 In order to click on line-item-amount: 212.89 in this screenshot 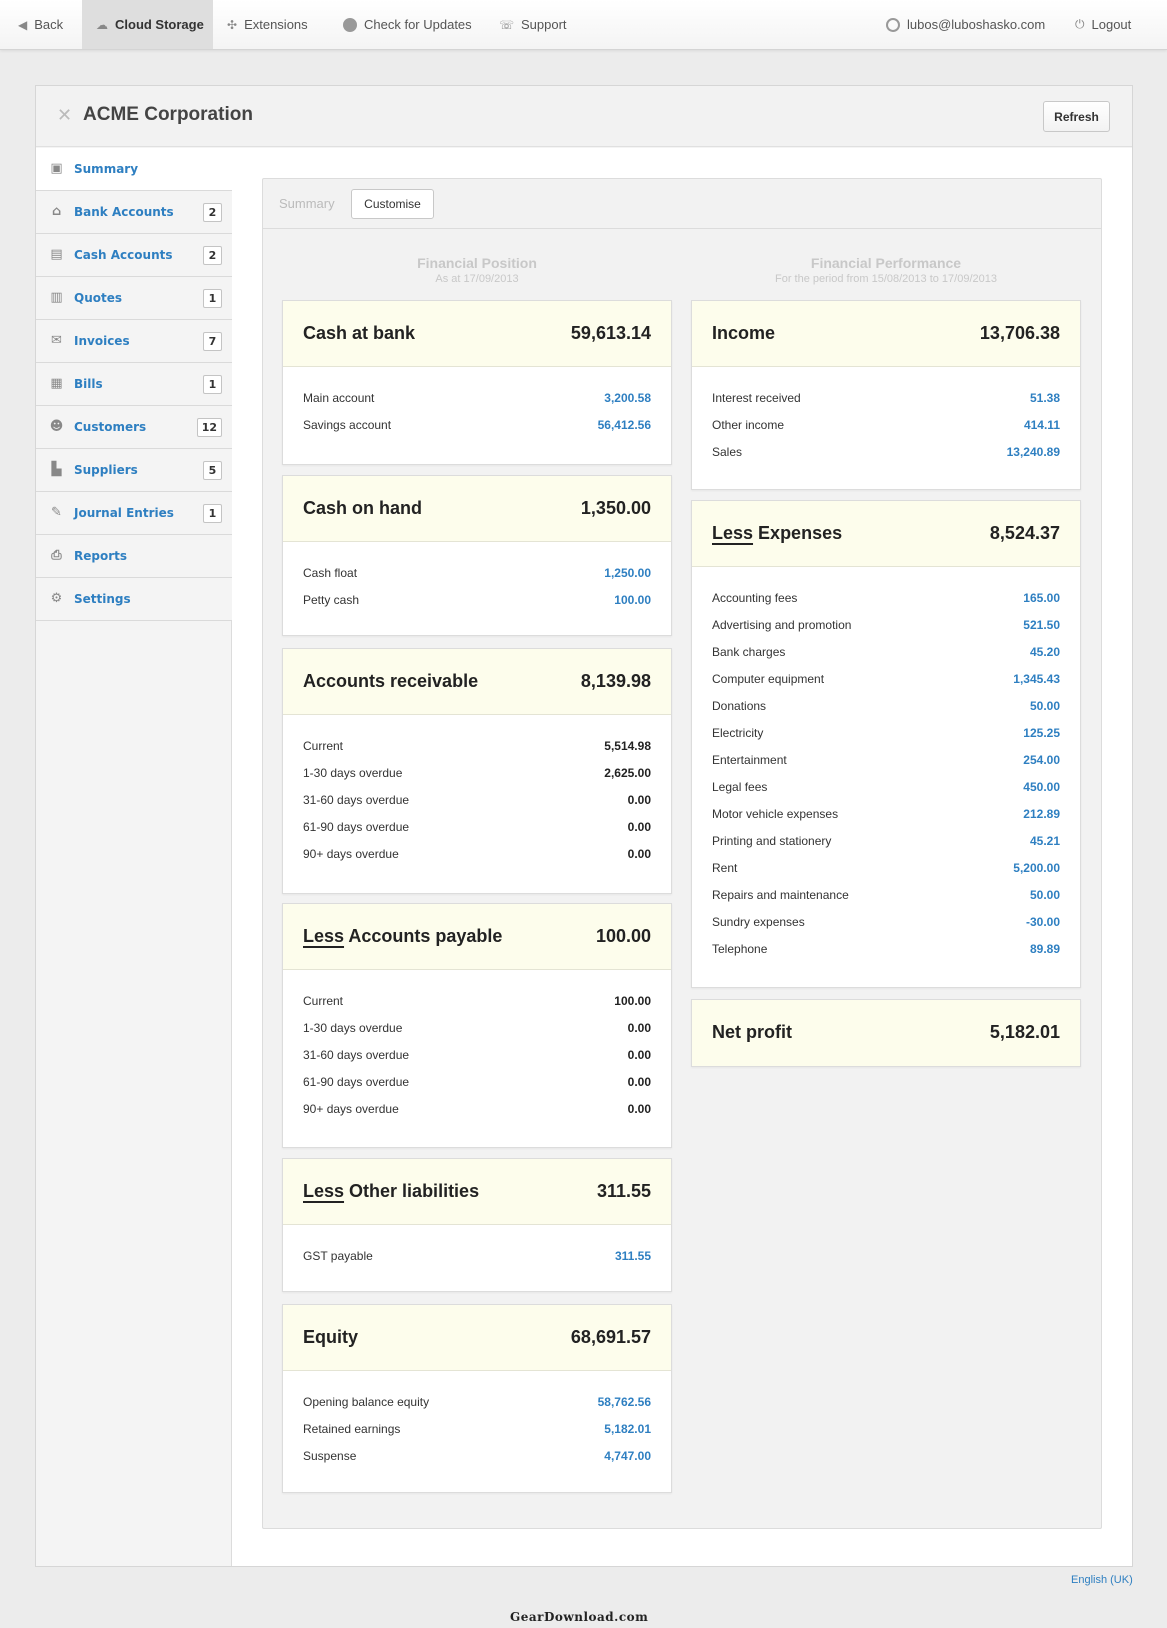, I will do `click(1041, 814)`.